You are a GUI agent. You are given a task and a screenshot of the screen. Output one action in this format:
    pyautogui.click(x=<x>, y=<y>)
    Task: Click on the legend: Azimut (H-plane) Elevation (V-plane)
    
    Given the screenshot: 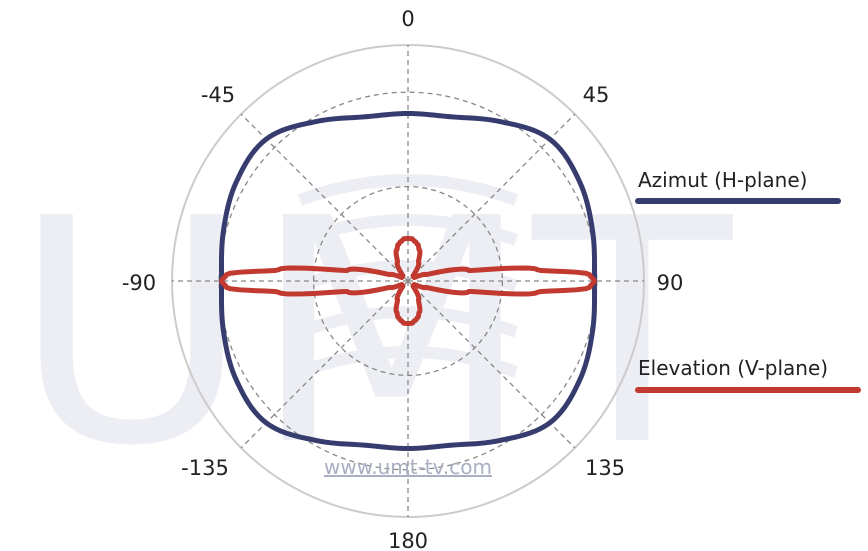 What is the action you would take?
    pyautogui.click(x=748, y=280)
    